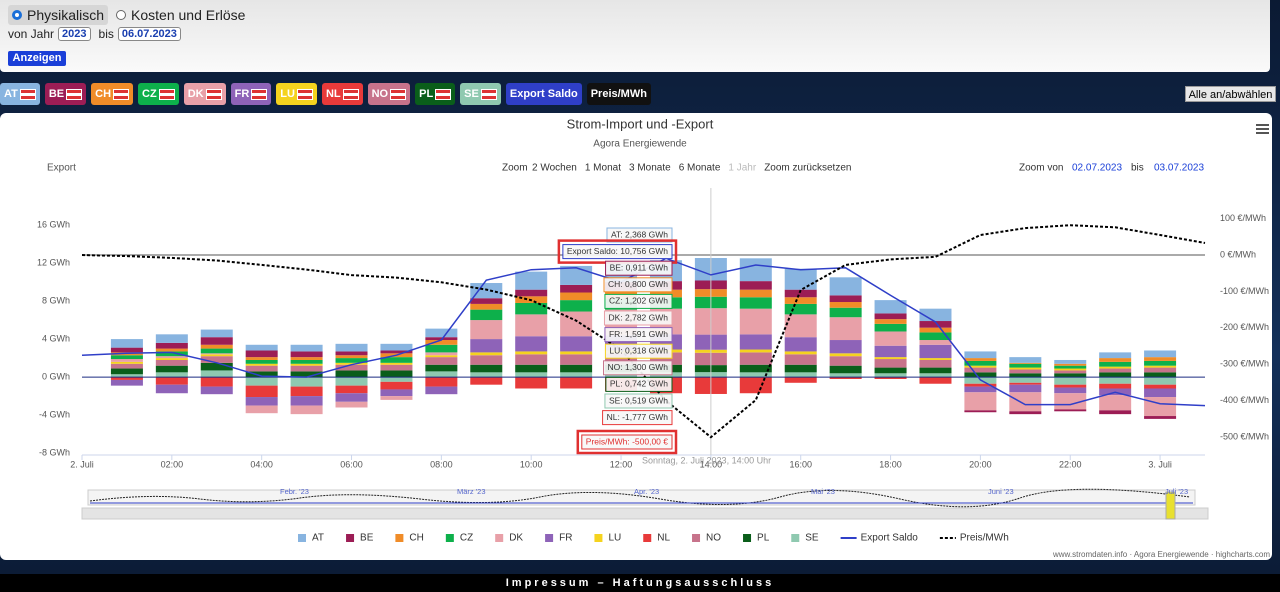 The width and height of the screenshot is (1280, 592). Describe the element at coordinates (641, 497) in the screenshot. I see `navigator` at that location.